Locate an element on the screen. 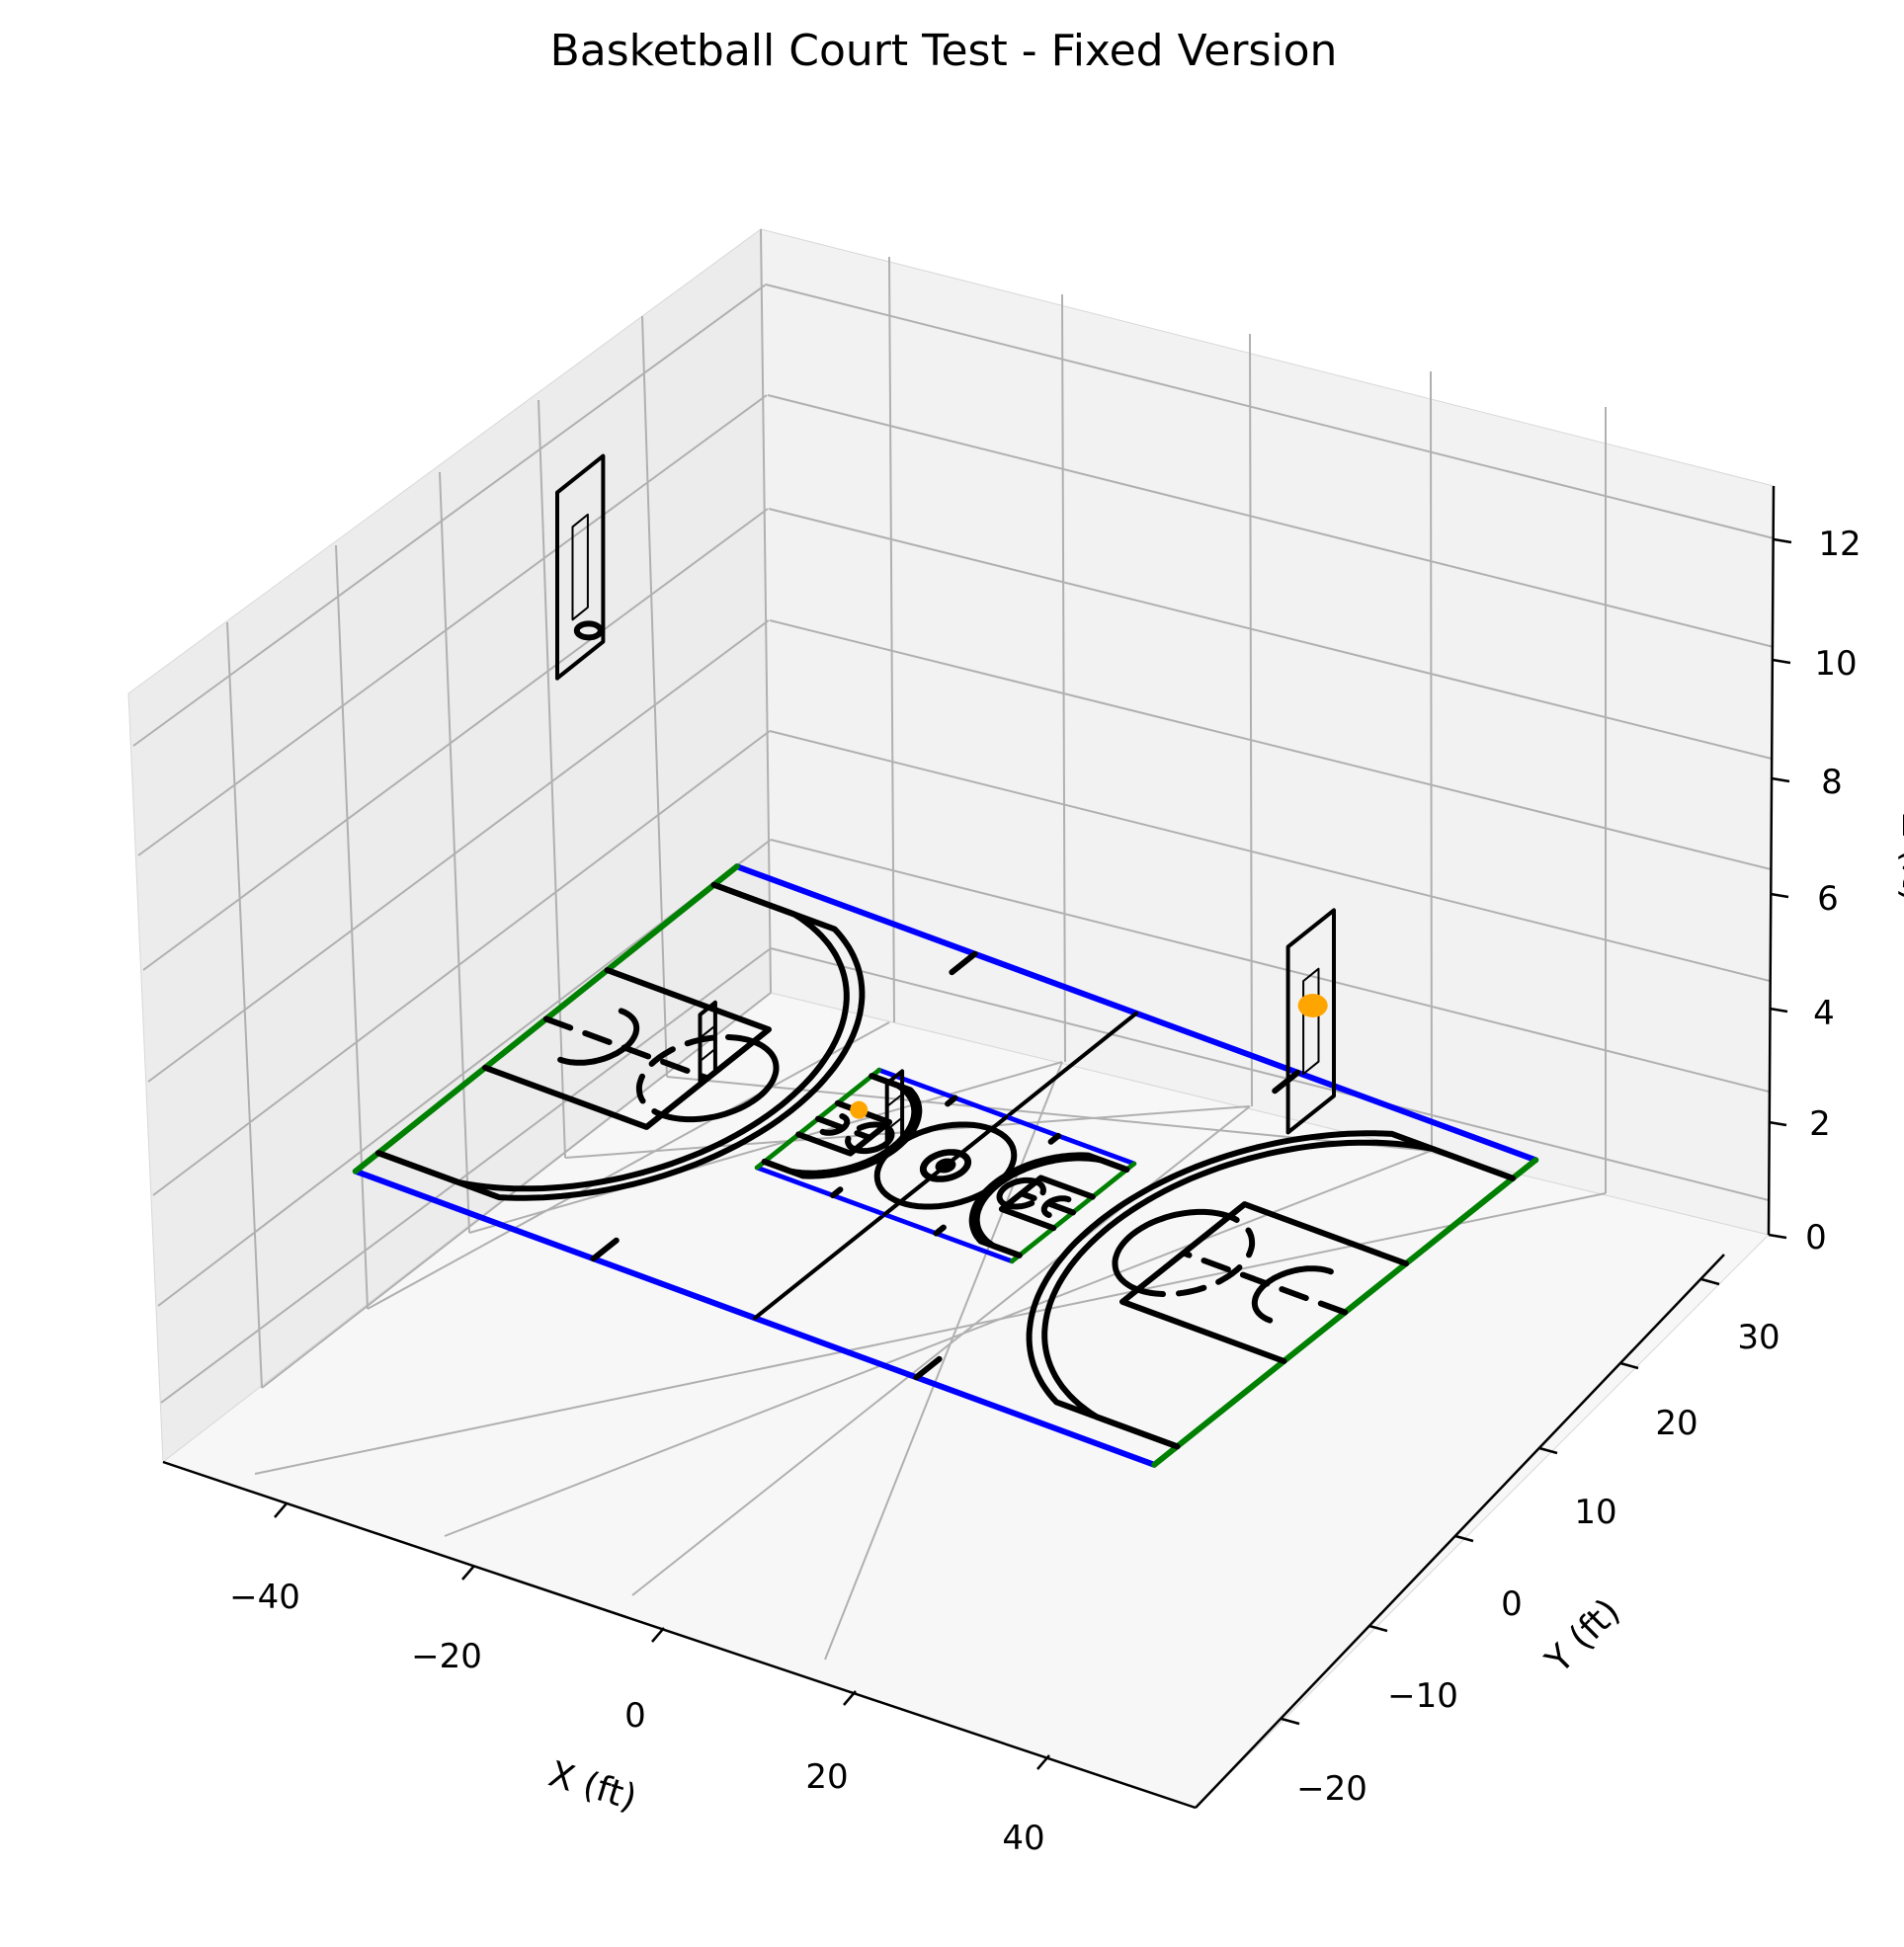 This screenshot has width=1904, height=1947. z-tick-label: 8 is located at coordinates (1832, 782).